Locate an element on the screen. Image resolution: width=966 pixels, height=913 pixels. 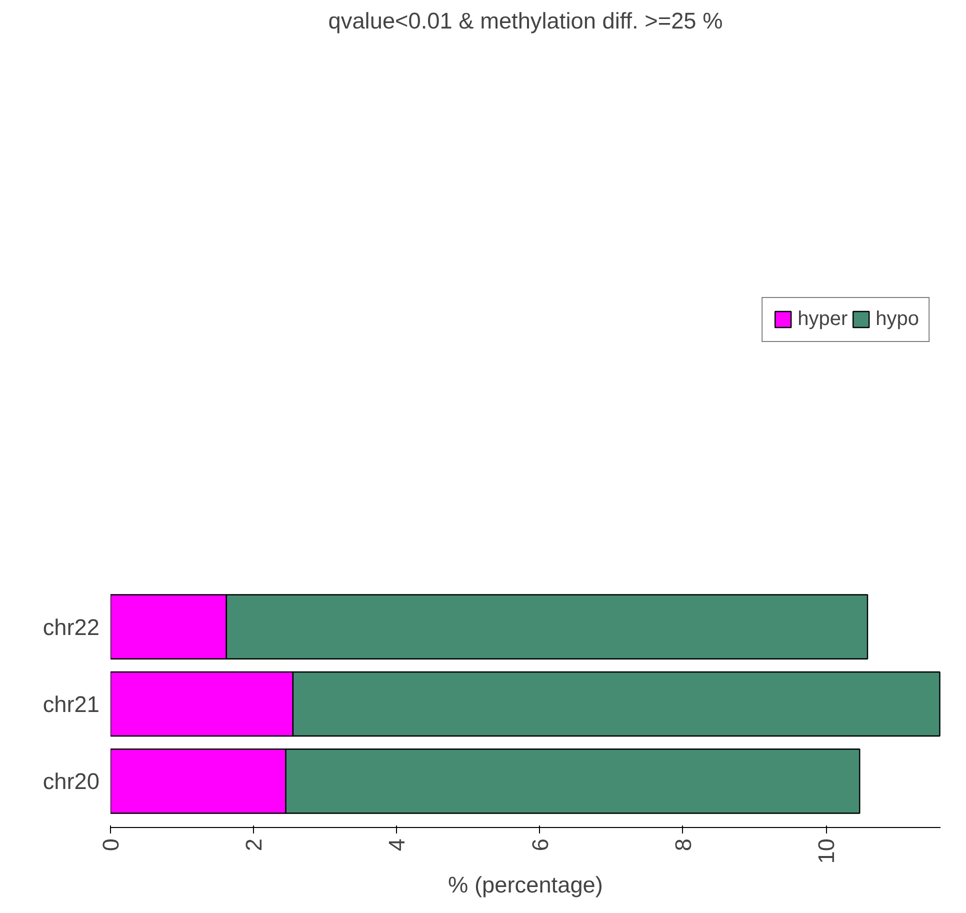
x-tick-label: 0 is located at coordinates (111, 845).